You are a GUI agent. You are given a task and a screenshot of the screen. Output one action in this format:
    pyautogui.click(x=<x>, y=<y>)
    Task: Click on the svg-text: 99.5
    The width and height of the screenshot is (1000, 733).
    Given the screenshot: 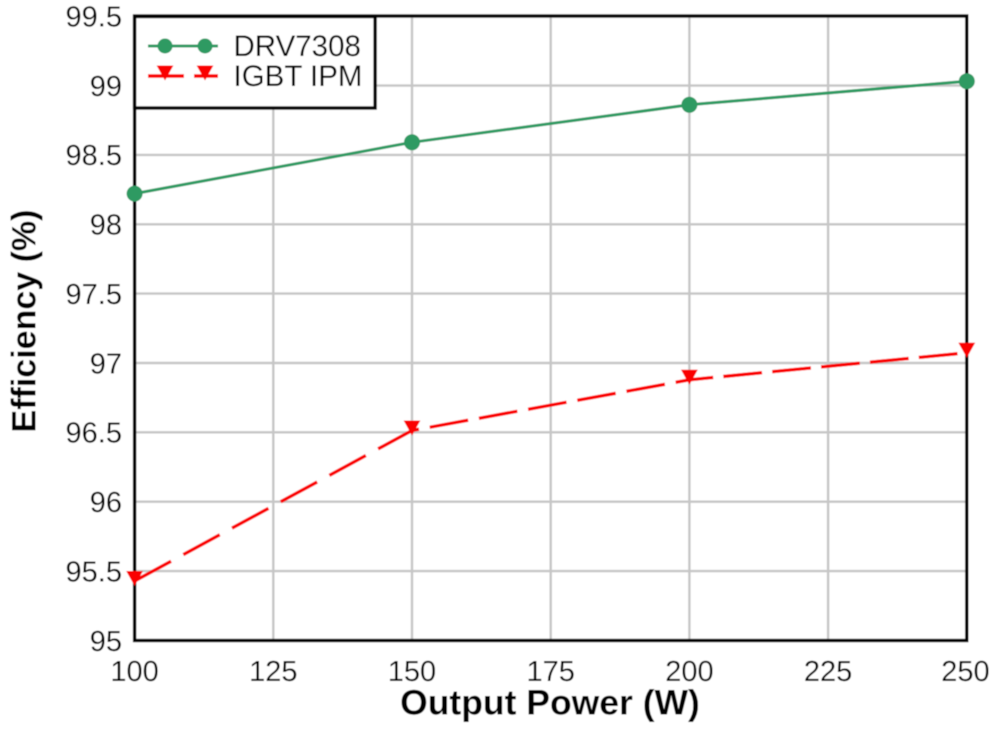 What is the action you would take?
    pyautogui.click(x=94, y=18)
    